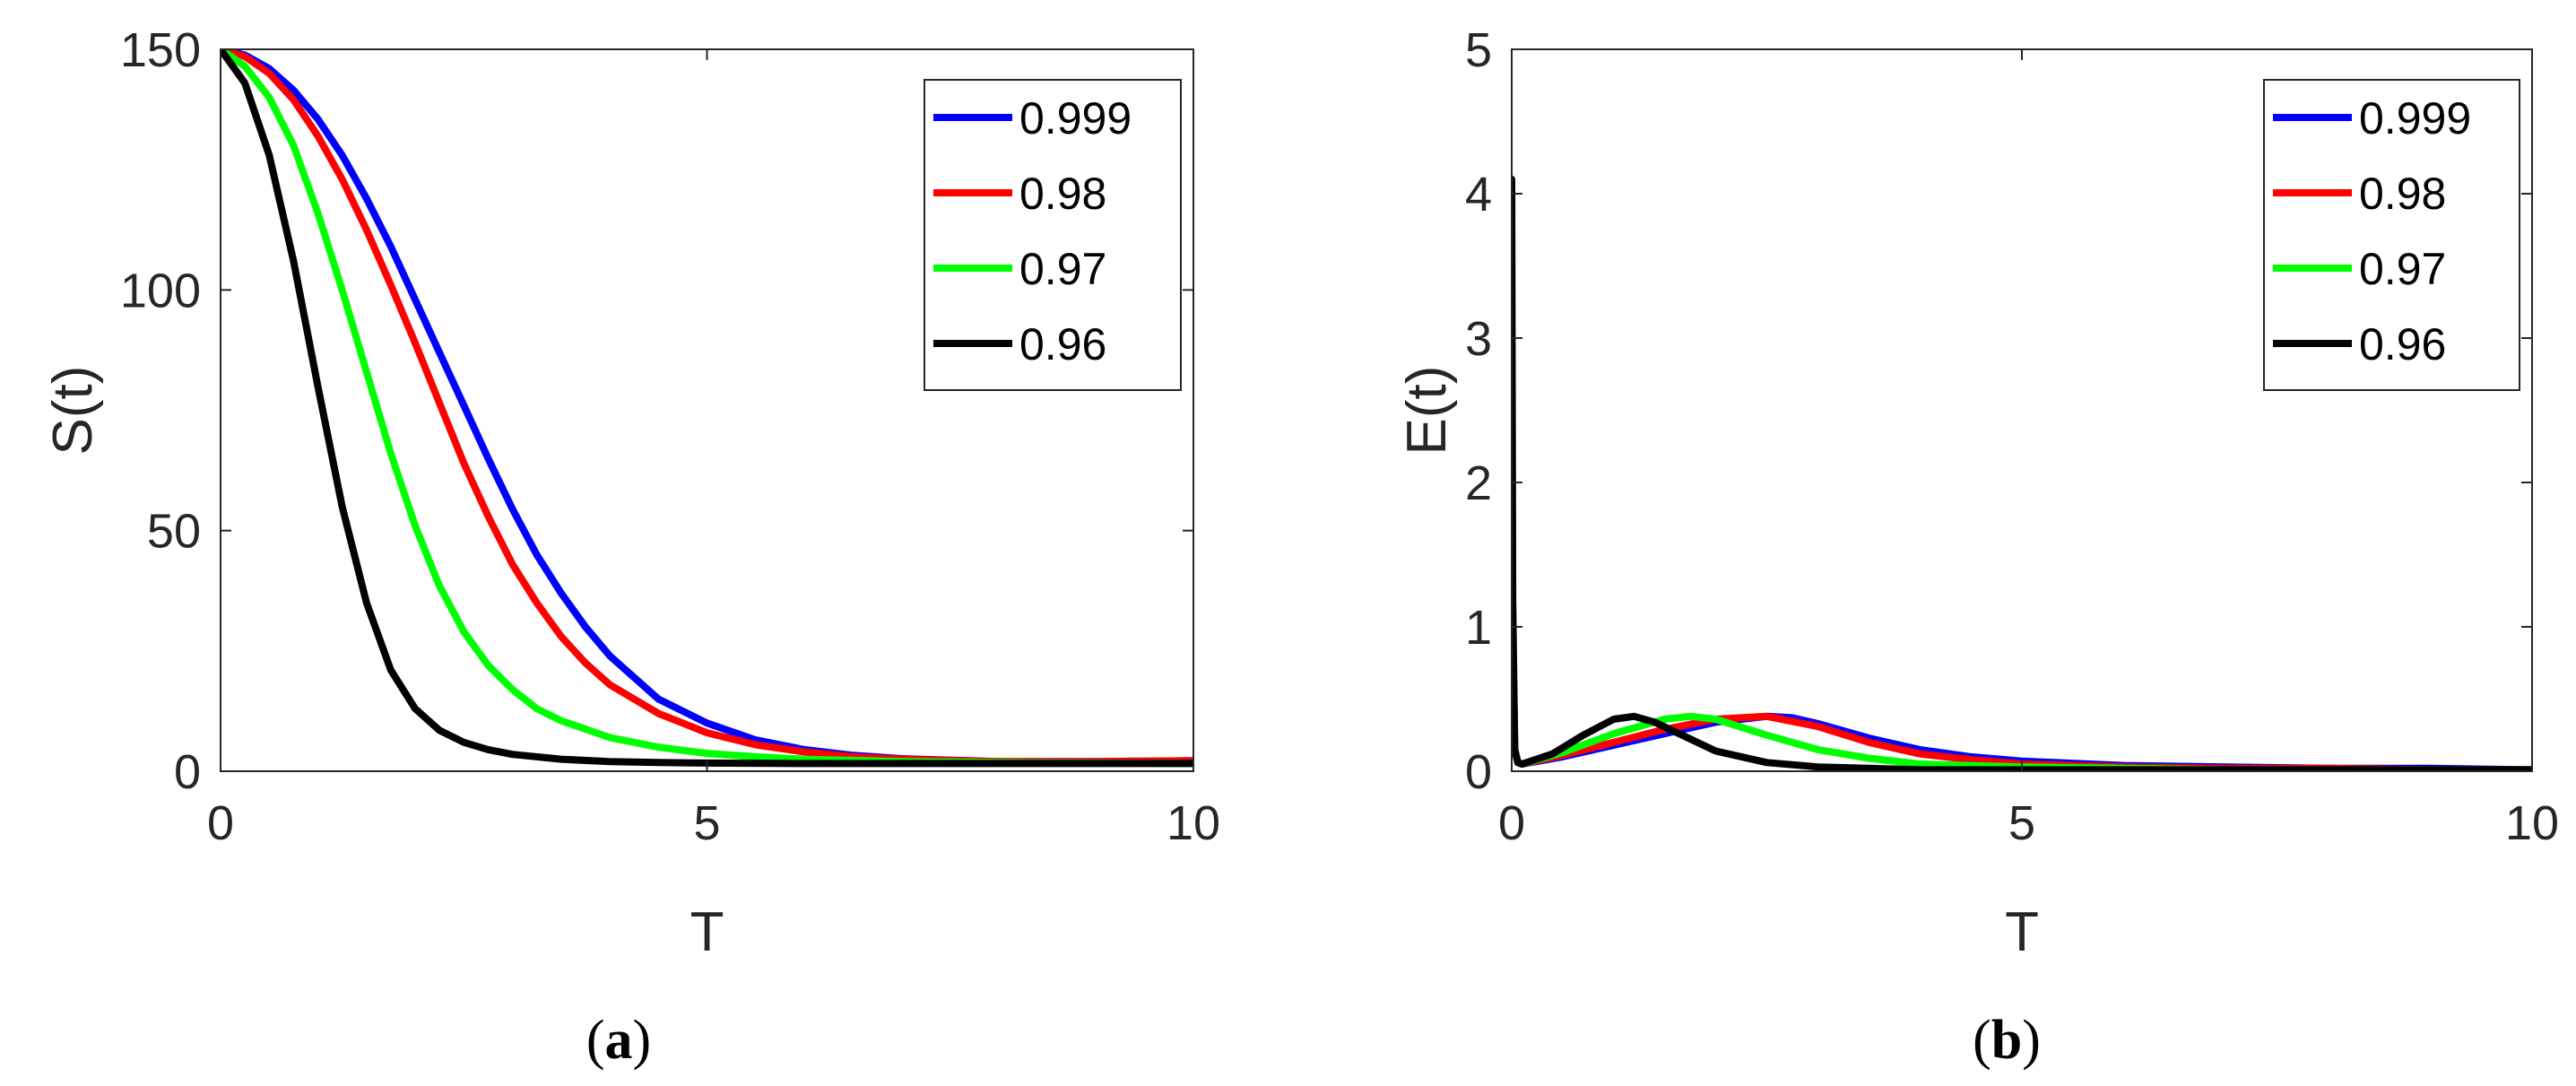  I want to click on panel-caption: (b), so click(2007, 1040).